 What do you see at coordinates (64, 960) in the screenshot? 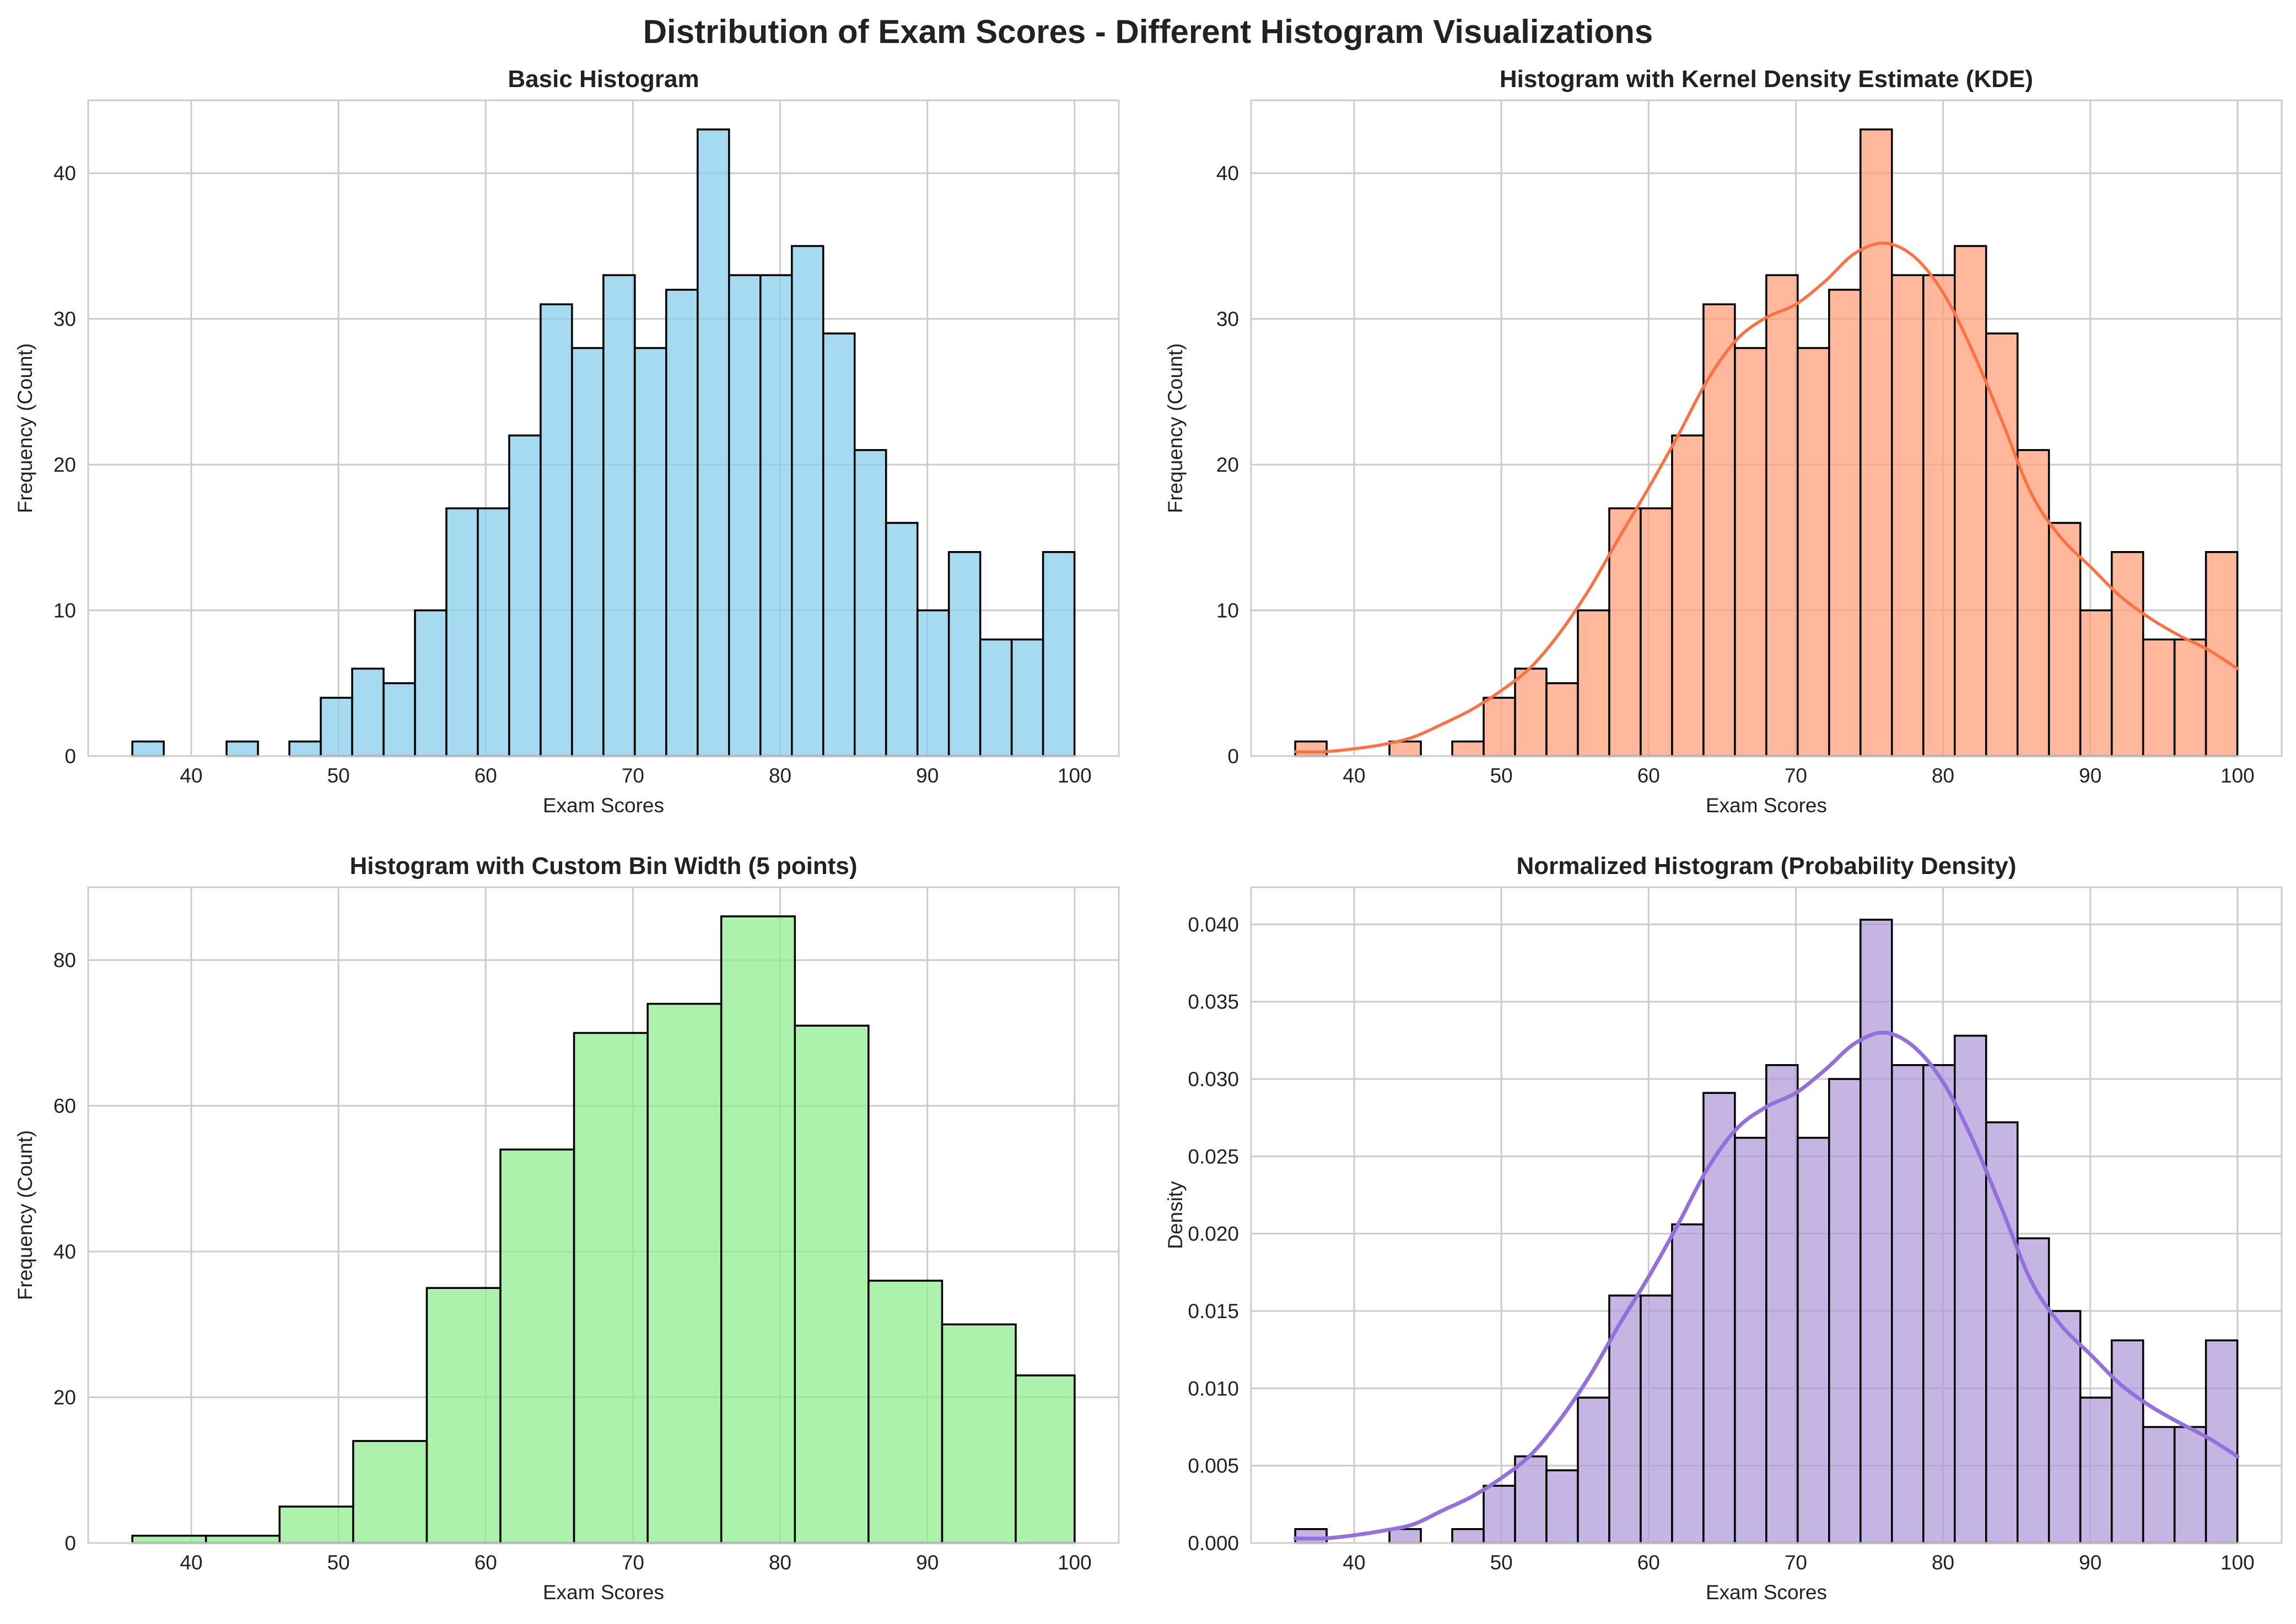
I see `y-tick-label: 80` at bounding box center [64, 960].